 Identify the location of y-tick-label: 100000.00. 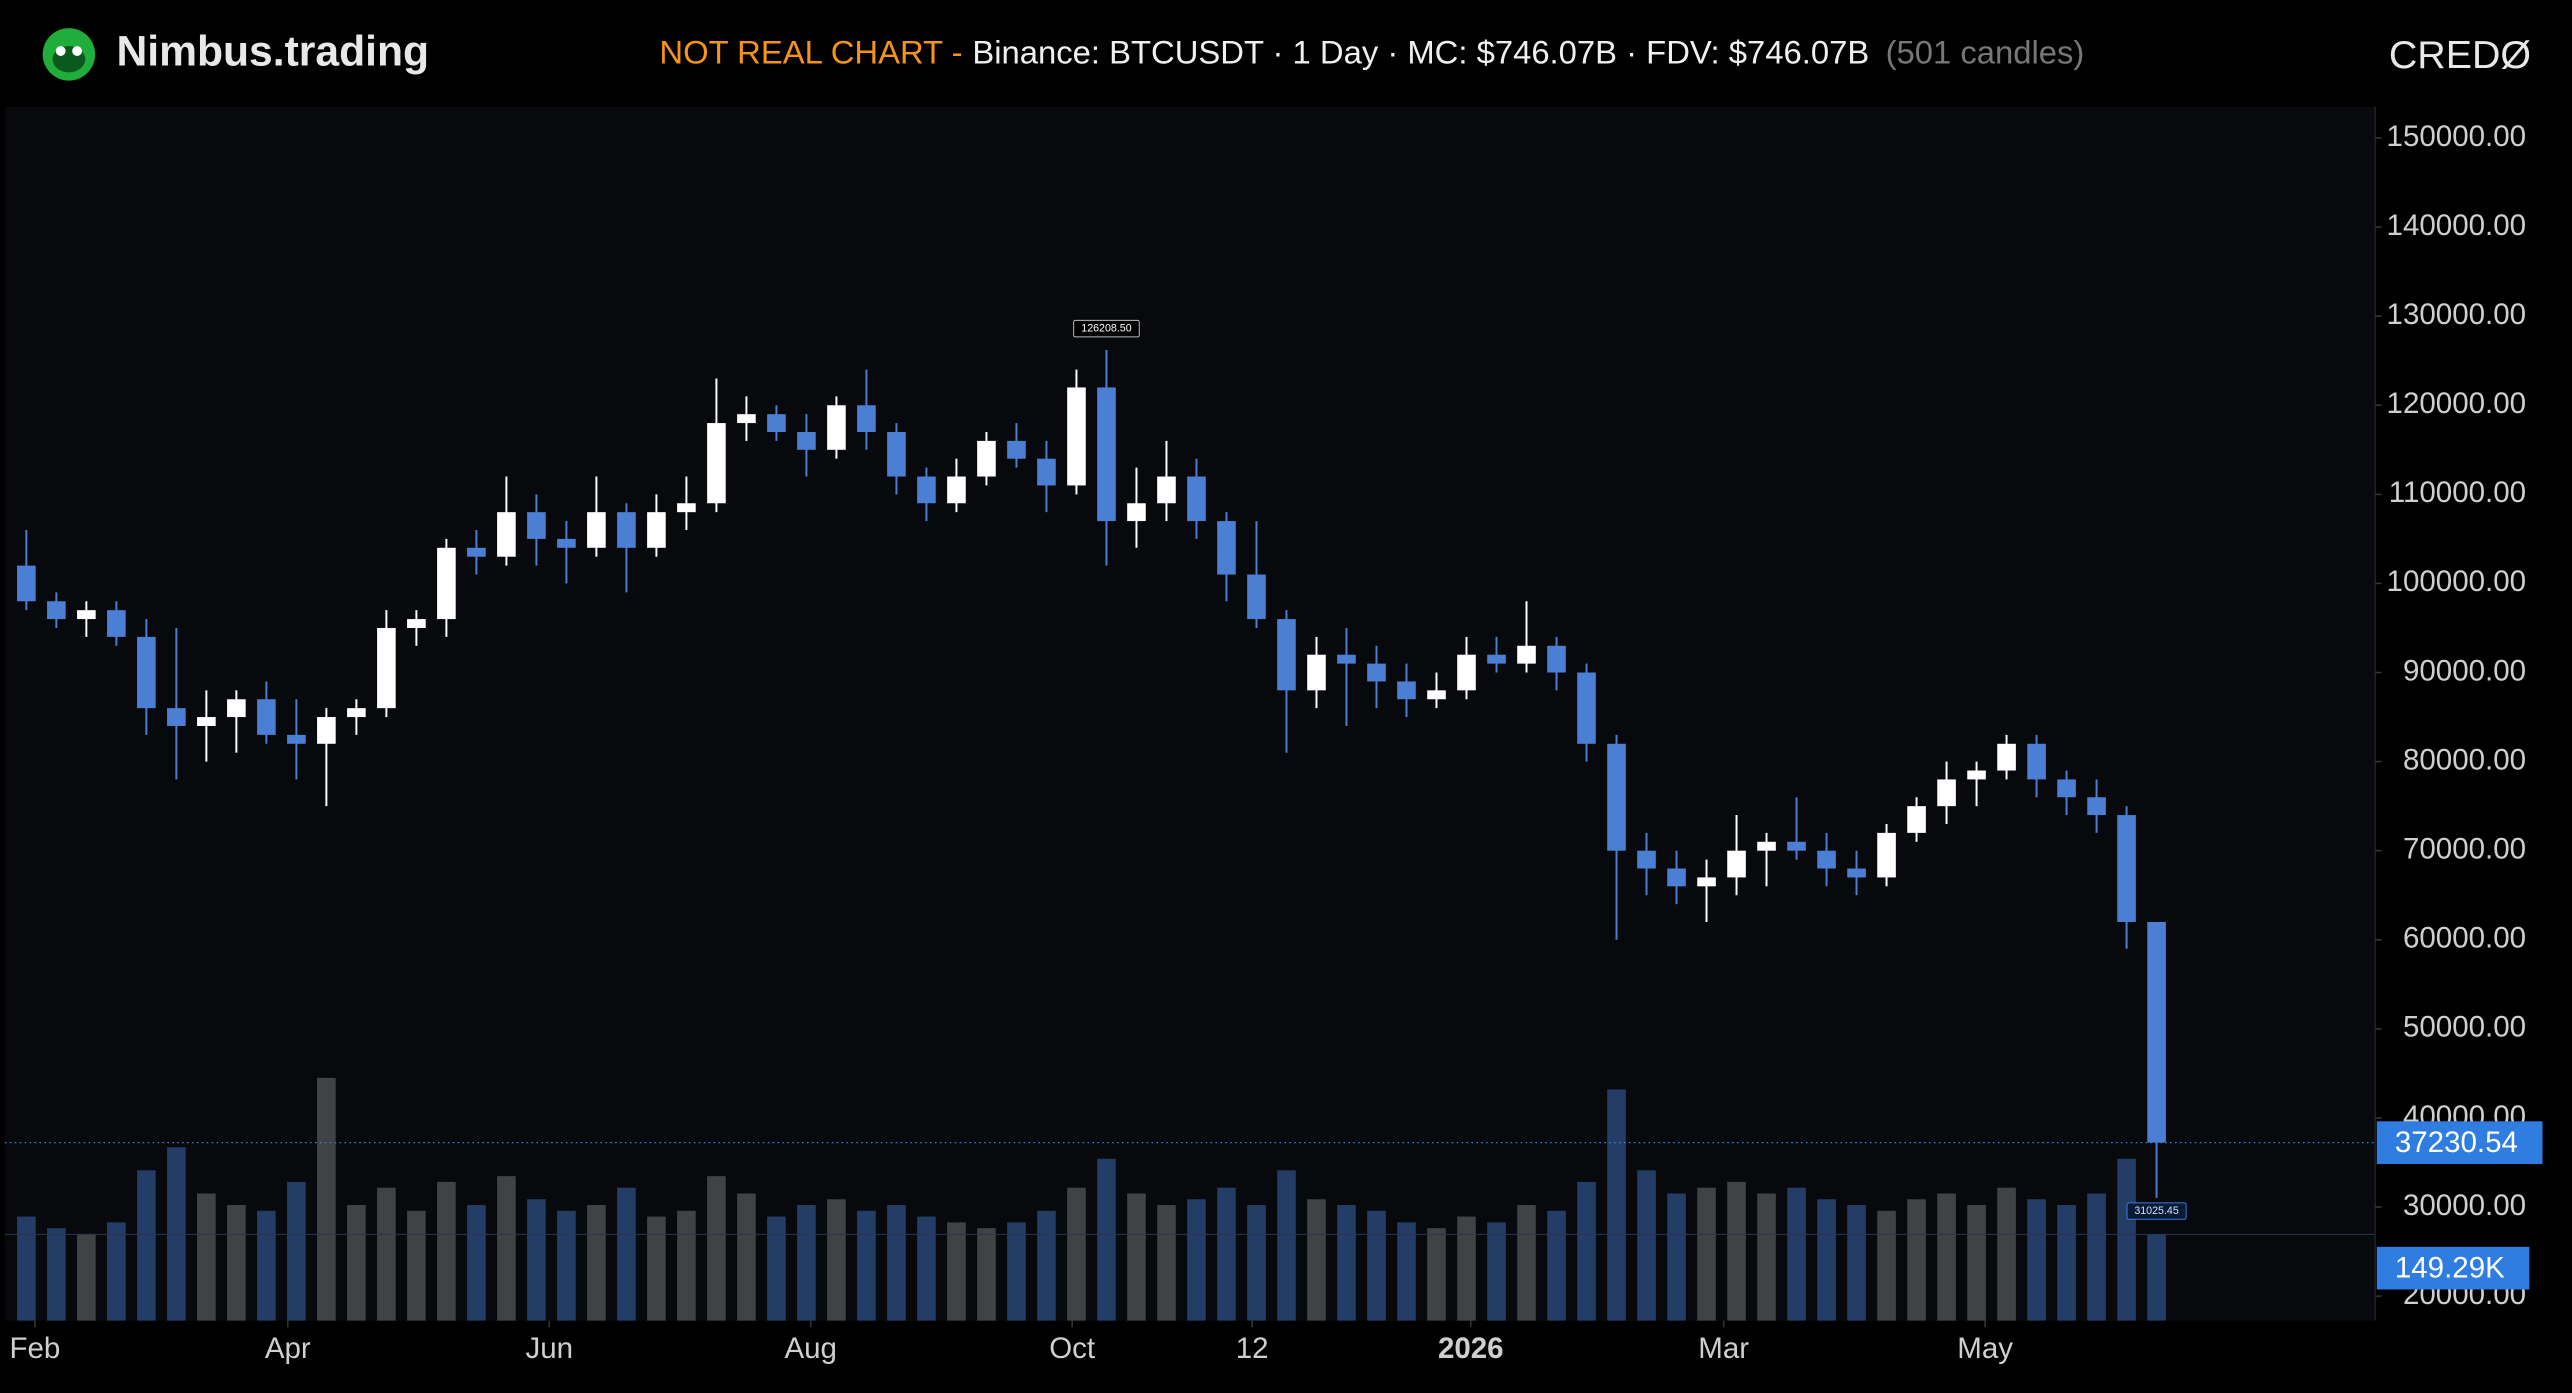
(2457, 581).